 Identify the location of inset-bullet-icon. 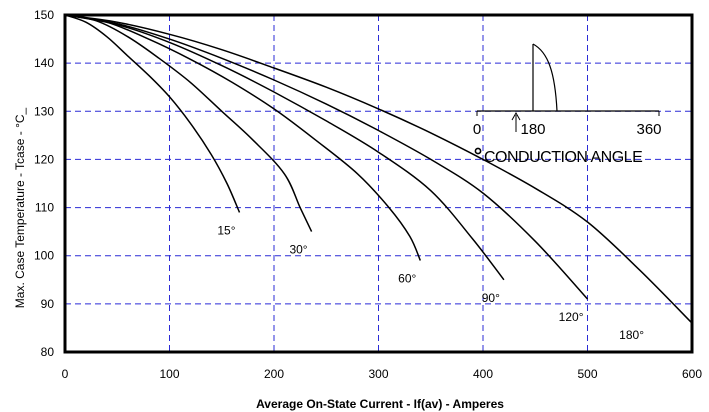
(478, 151).